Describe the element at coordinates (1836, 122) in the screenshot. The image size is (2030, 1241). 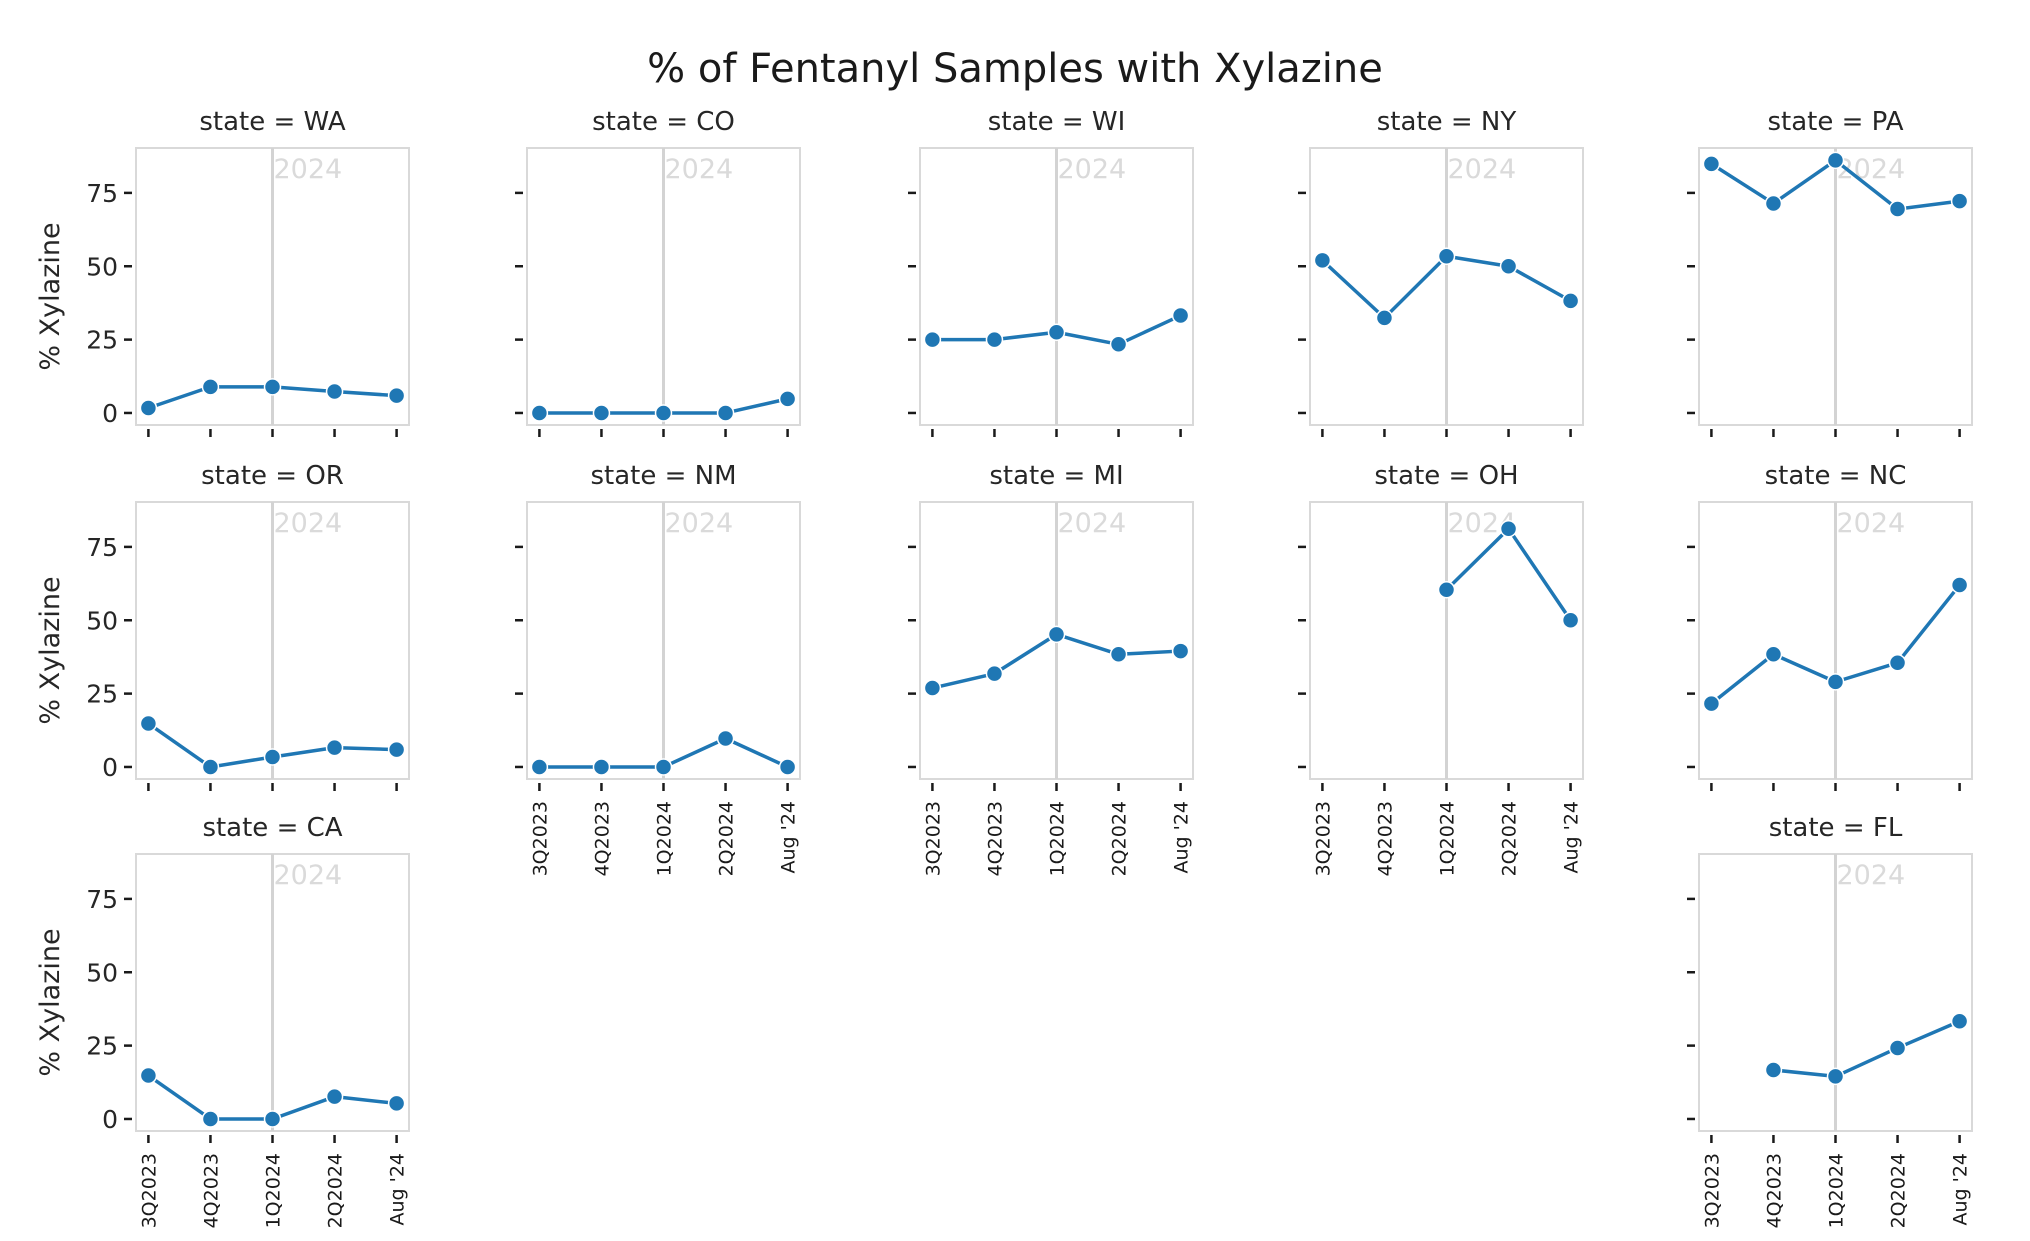
I see `panel-title: state = PA` at that location.